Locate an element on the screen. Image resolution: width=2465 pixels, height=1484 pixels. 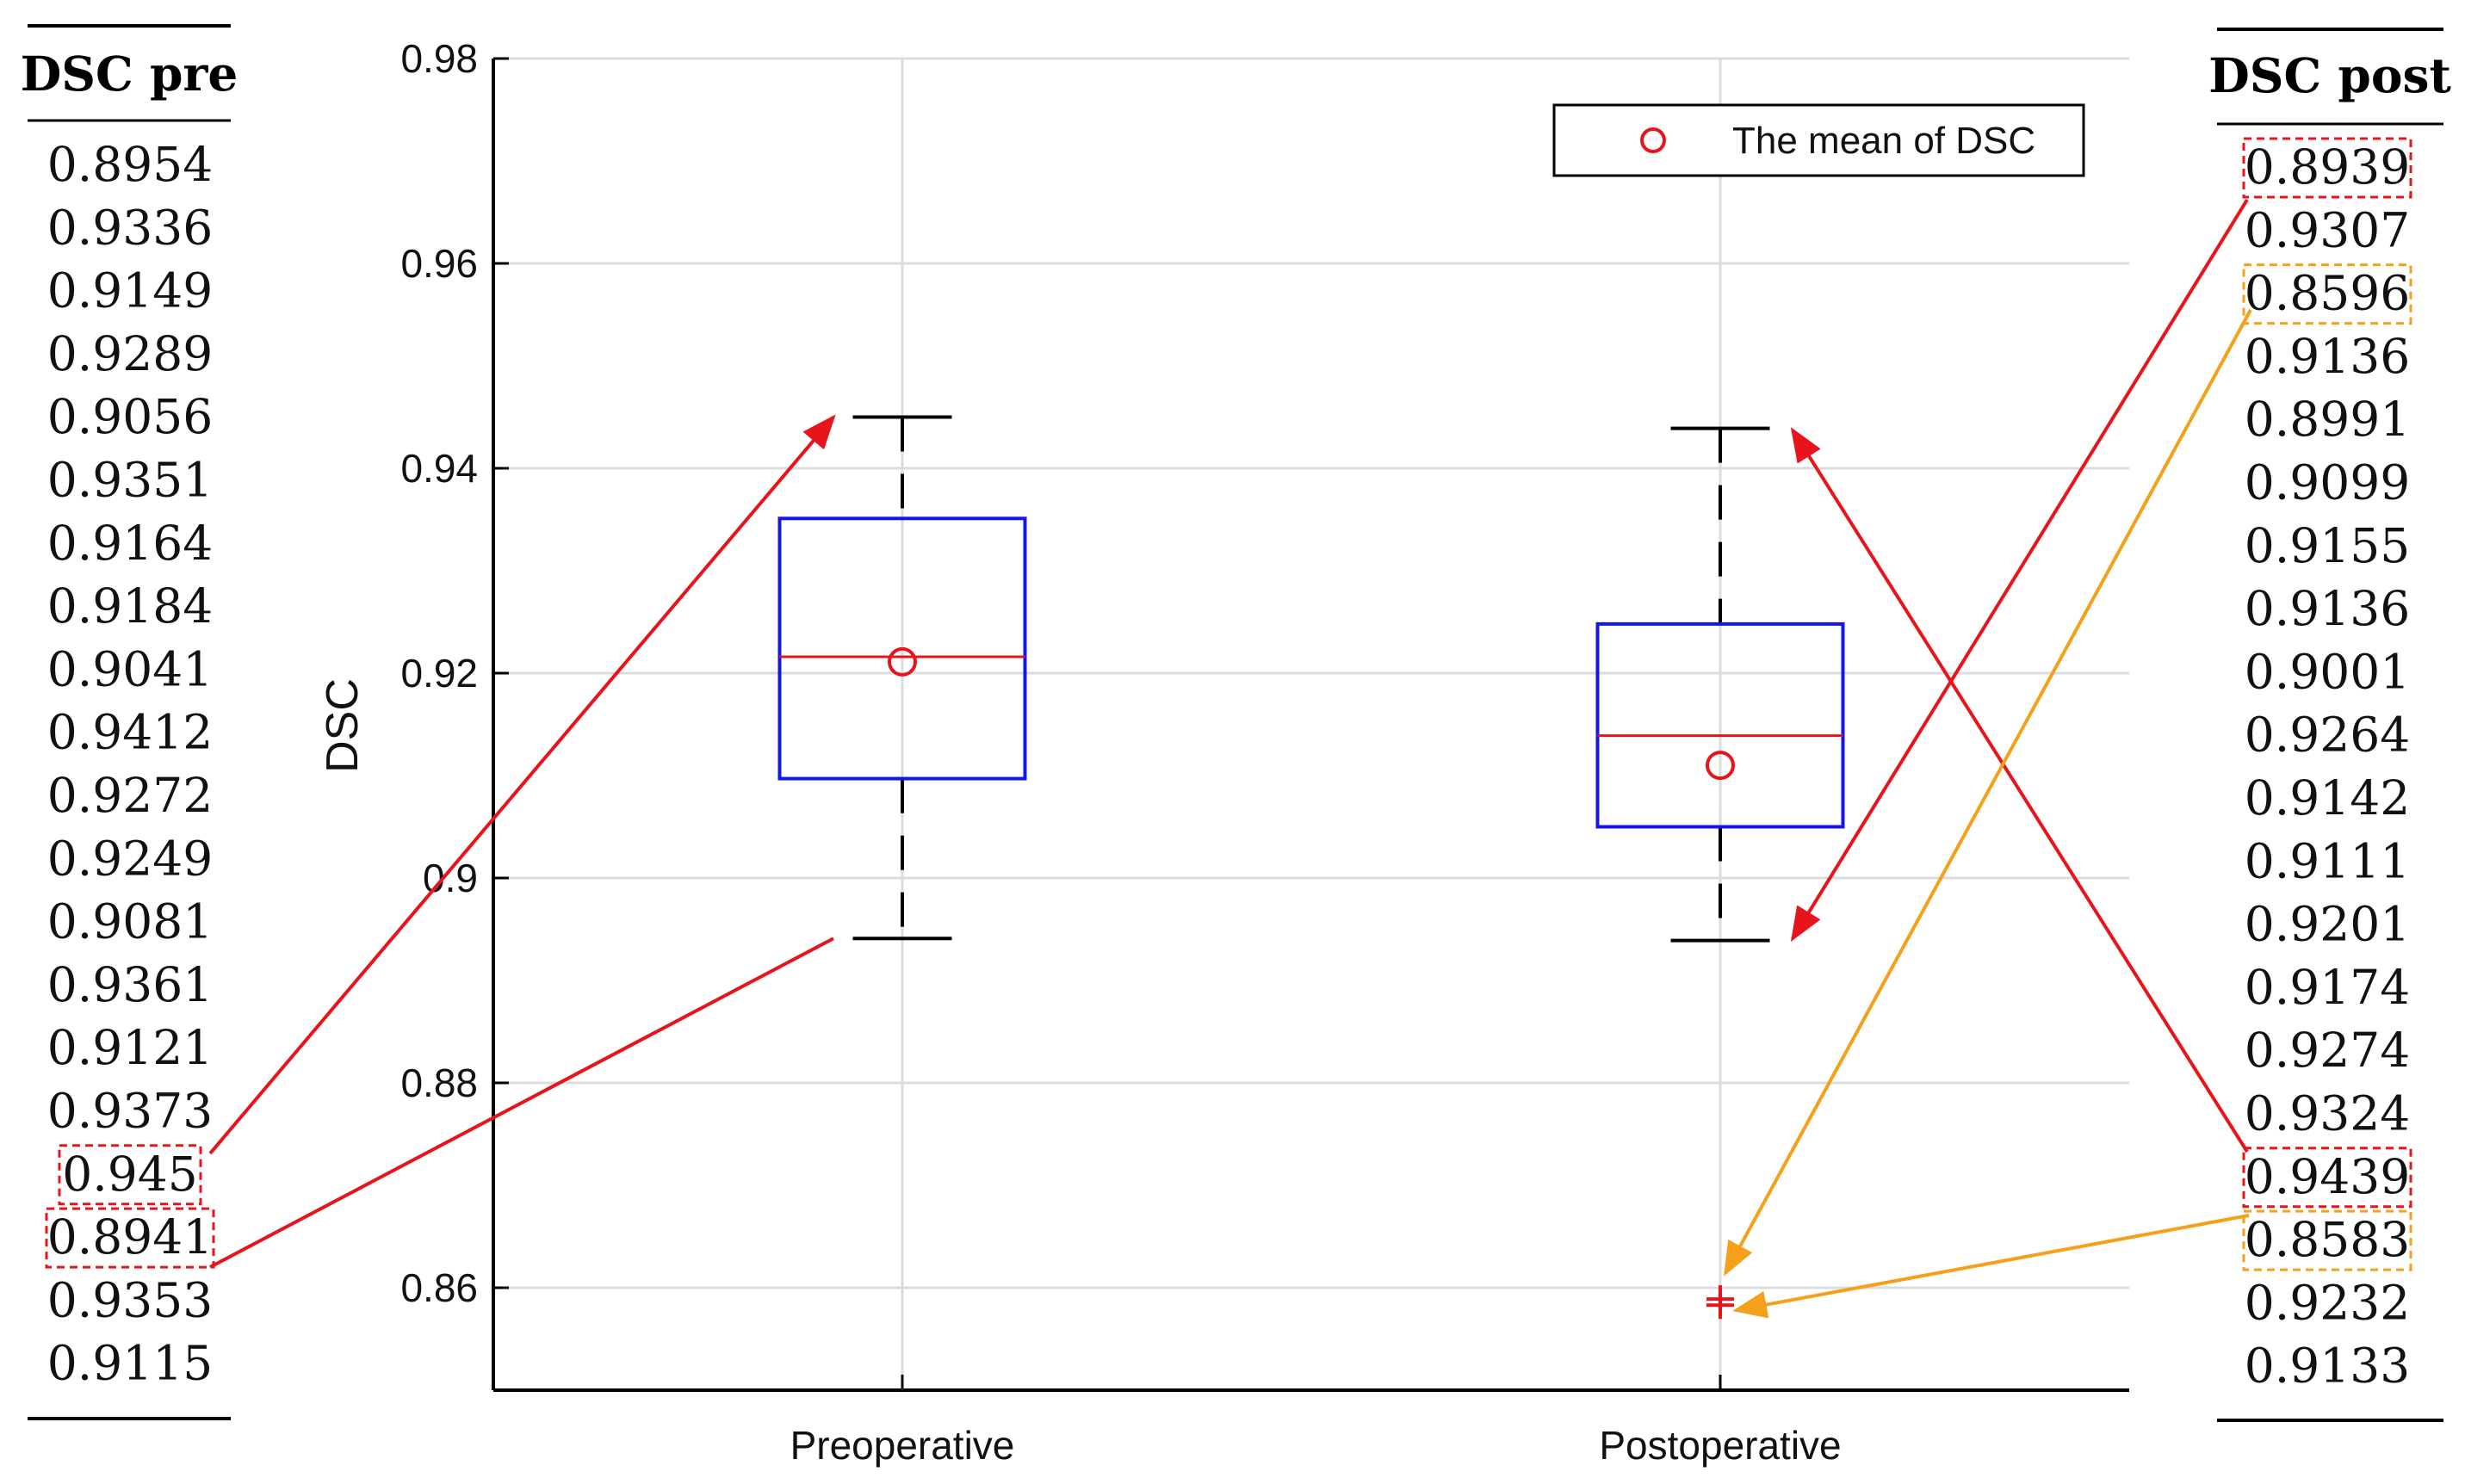
table_pre-value: 0.9289 is located at coordinates (130, 353).